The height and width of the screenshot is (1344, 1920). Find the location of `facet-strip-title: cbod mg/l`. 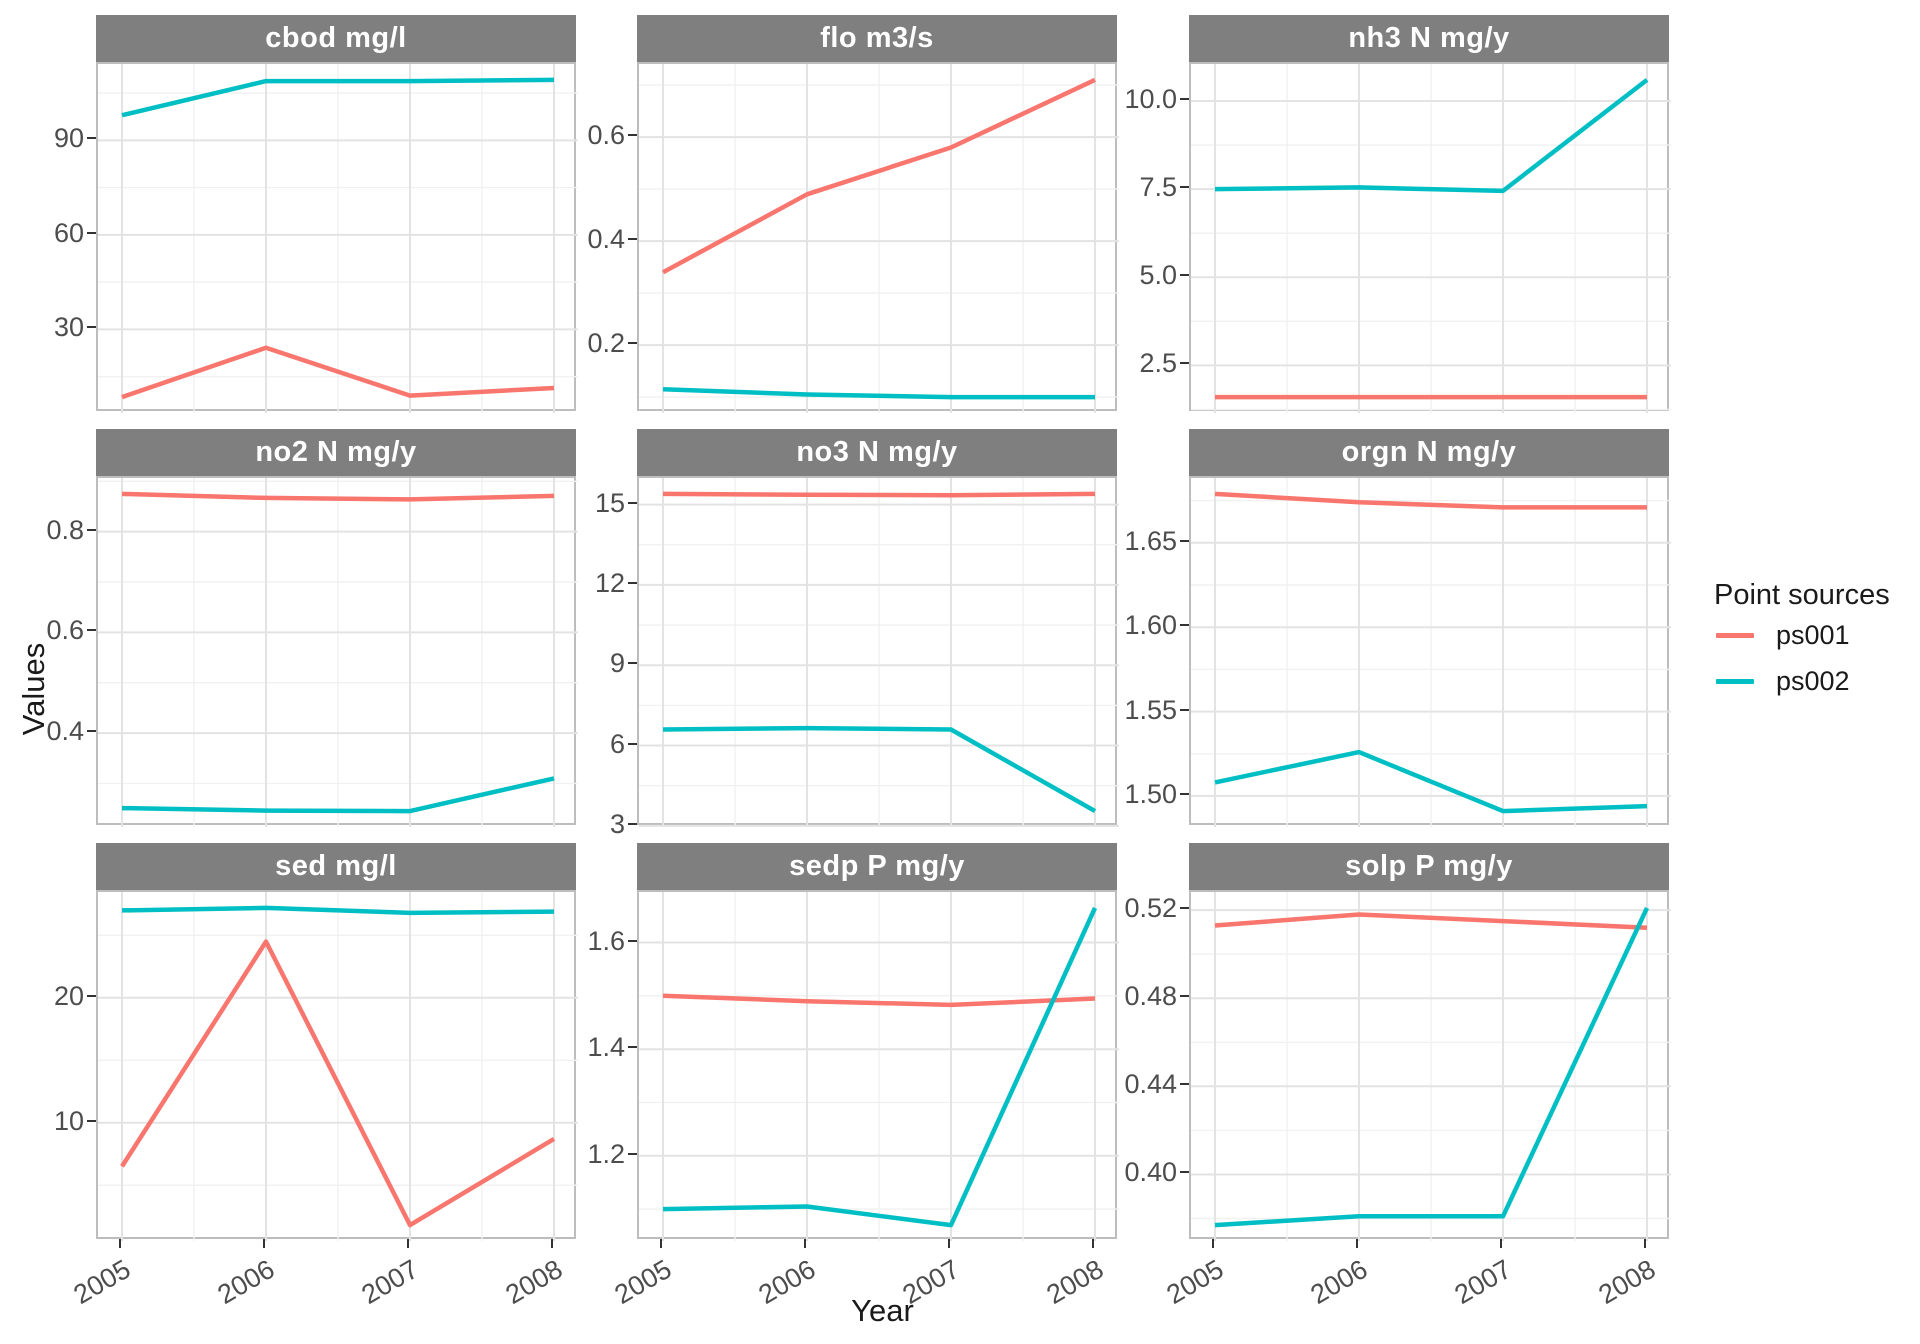

facet-strip-title: cbod mg/l is located at coordinates (336, 38).